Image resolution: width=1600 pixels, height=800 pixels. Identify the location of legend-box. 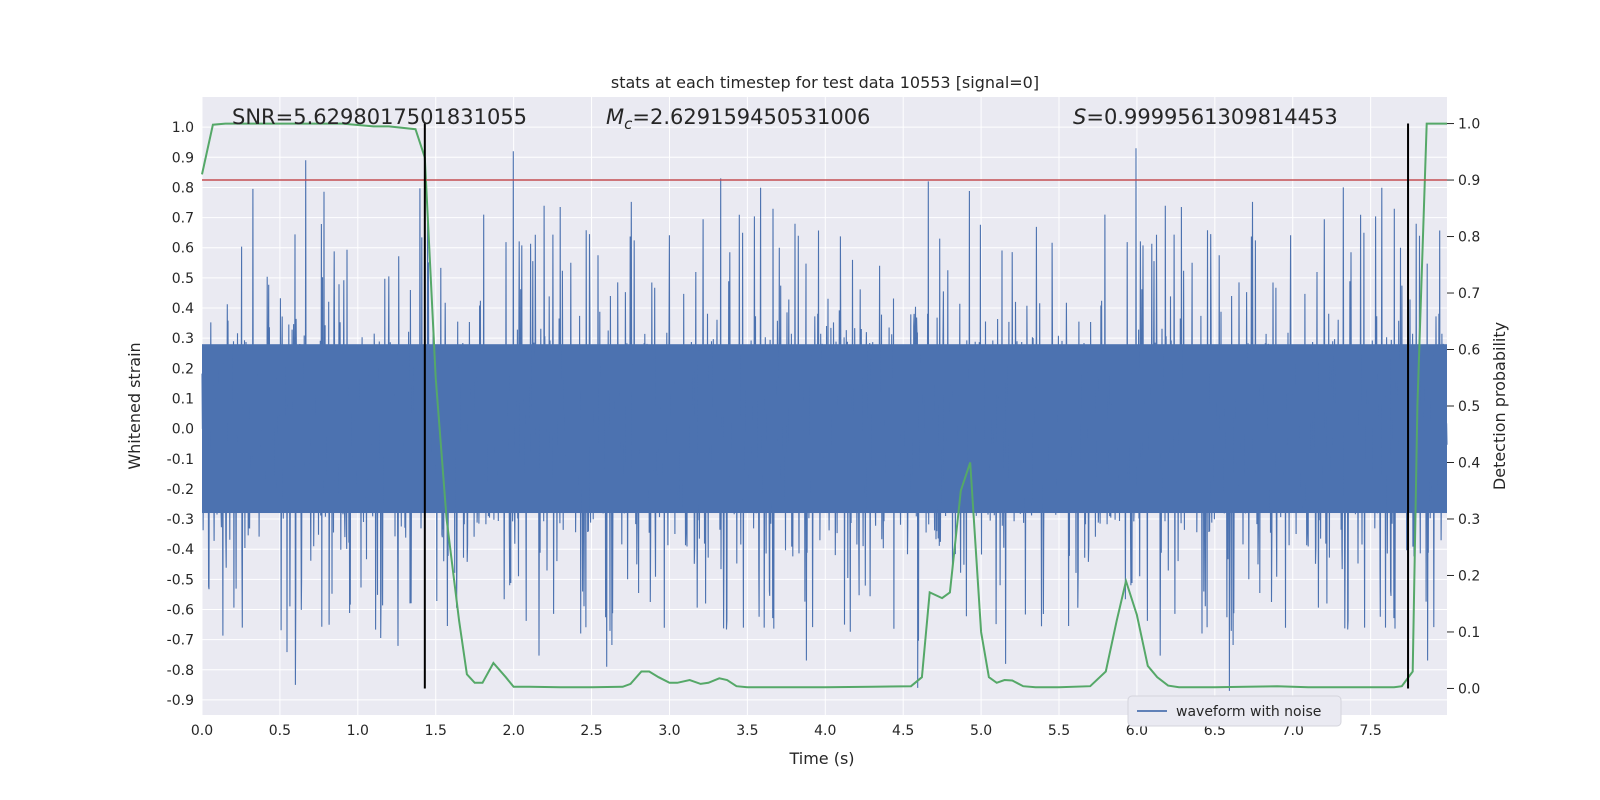
(1234, 711).